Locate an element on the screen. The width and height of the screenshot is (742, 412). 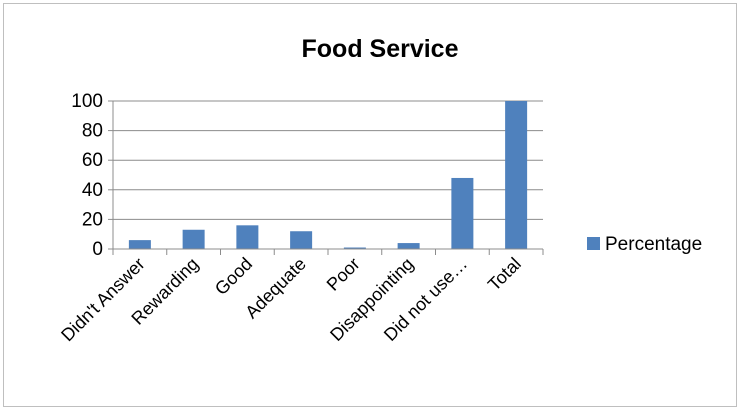
legend-swatch is located at coordinates (593, 243).